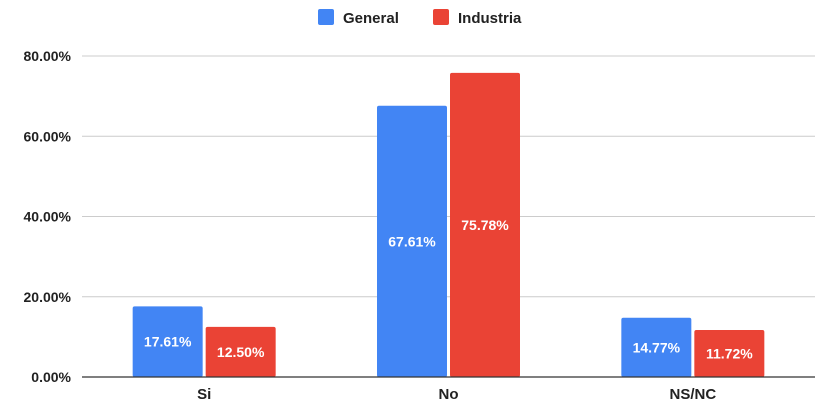 The height and width of the screenshot is (403, 827). I want to click on bar-general-no, so click(412, 241).